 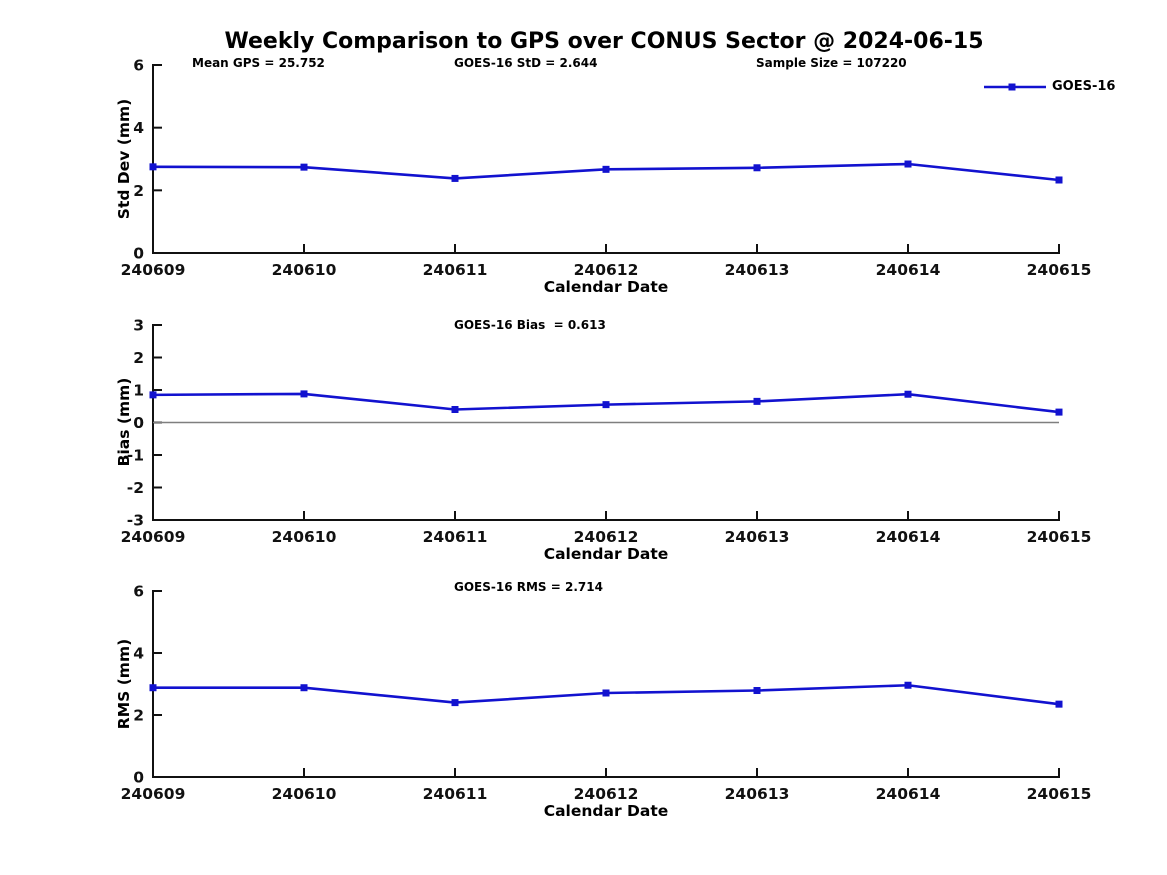 What do you see at coordinates (138, 326) in the screenshot?
I see `y-tick-label: 3` at bounding box center [138, 326].